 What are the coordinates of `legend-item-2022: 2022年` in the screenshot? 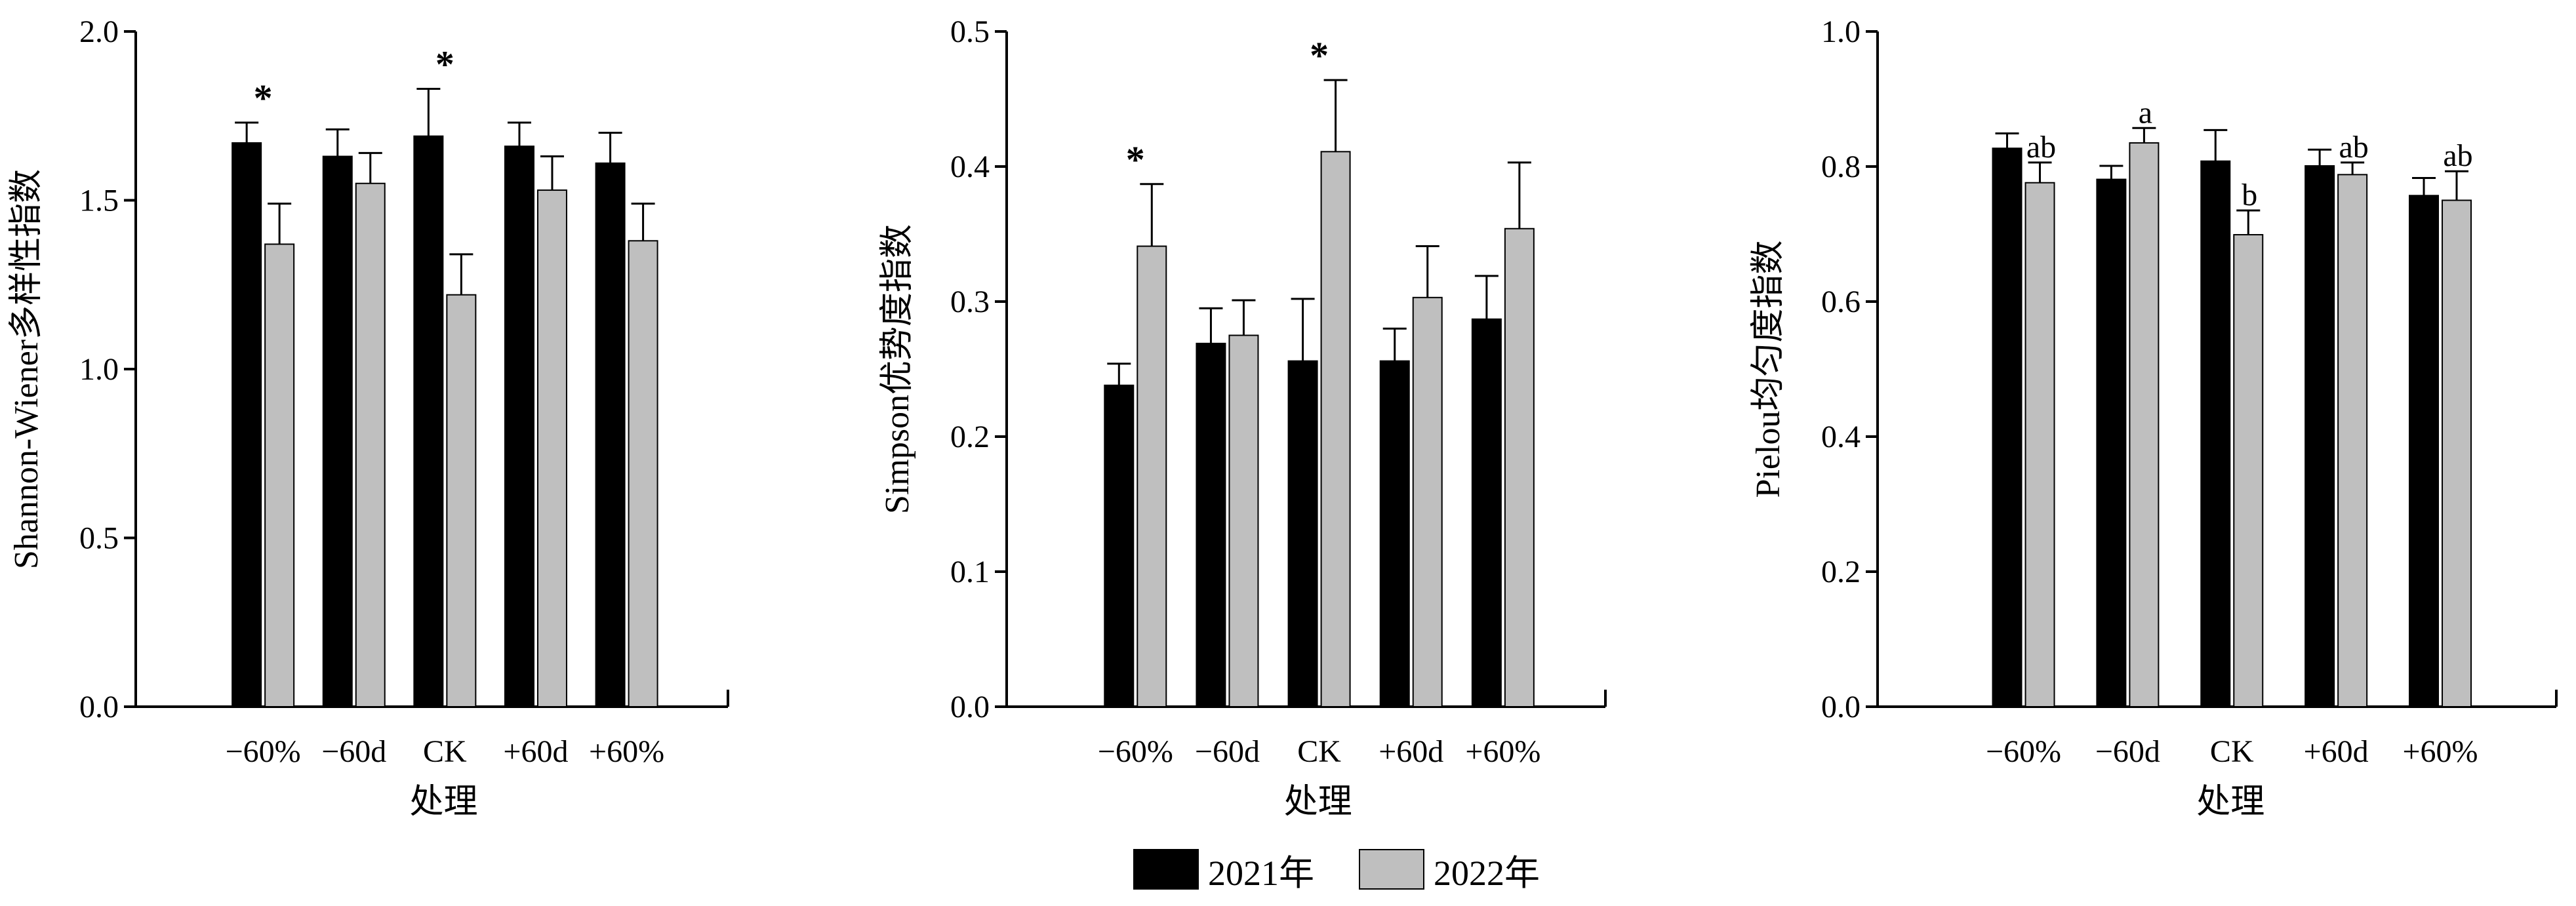 It's located at (1449, 870).